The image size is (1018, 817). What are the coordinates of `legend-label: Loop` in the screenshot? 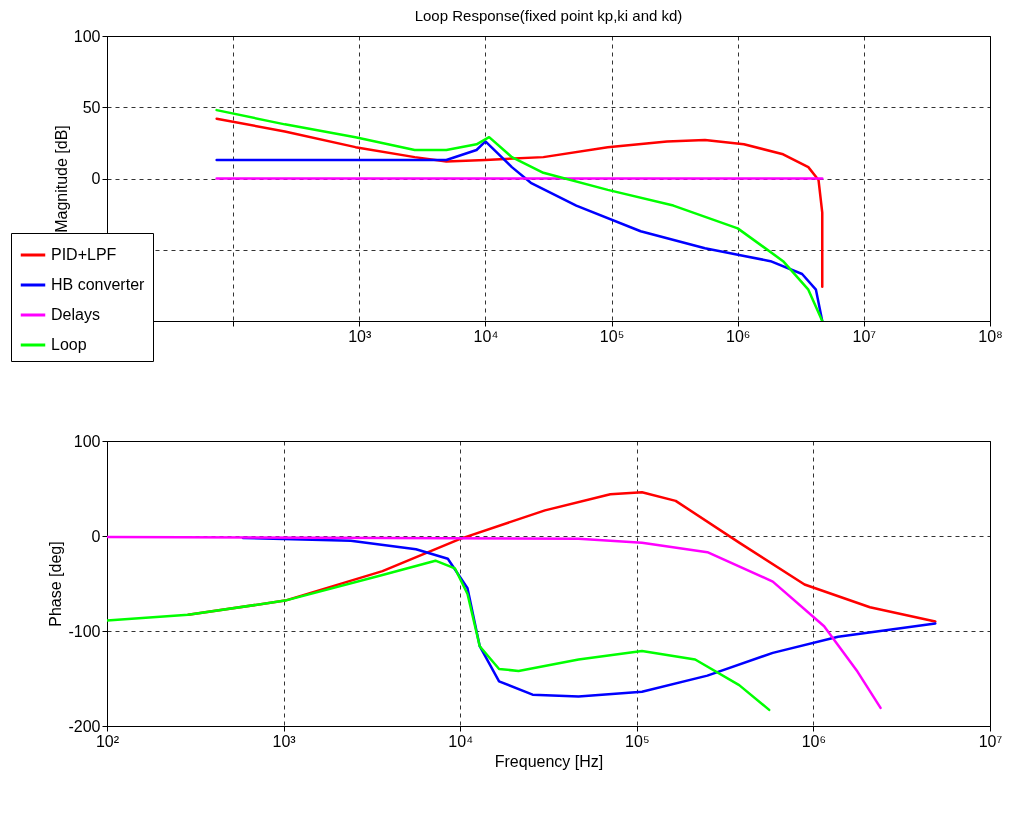 It's located at (69, 344).